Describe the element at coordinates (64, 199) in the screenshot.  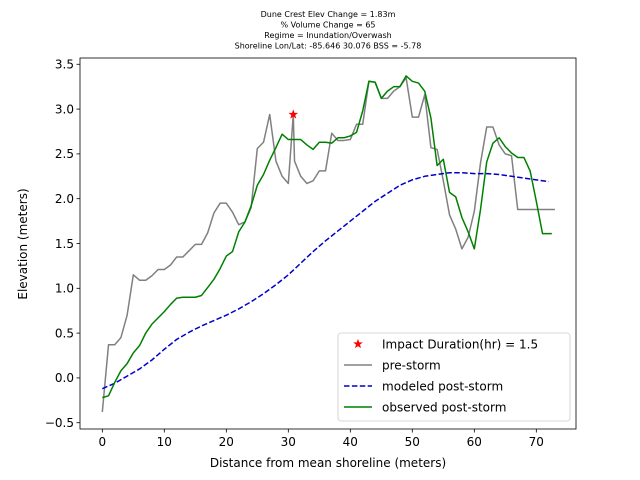
I see `y-tick-label: 2.0` at that location.